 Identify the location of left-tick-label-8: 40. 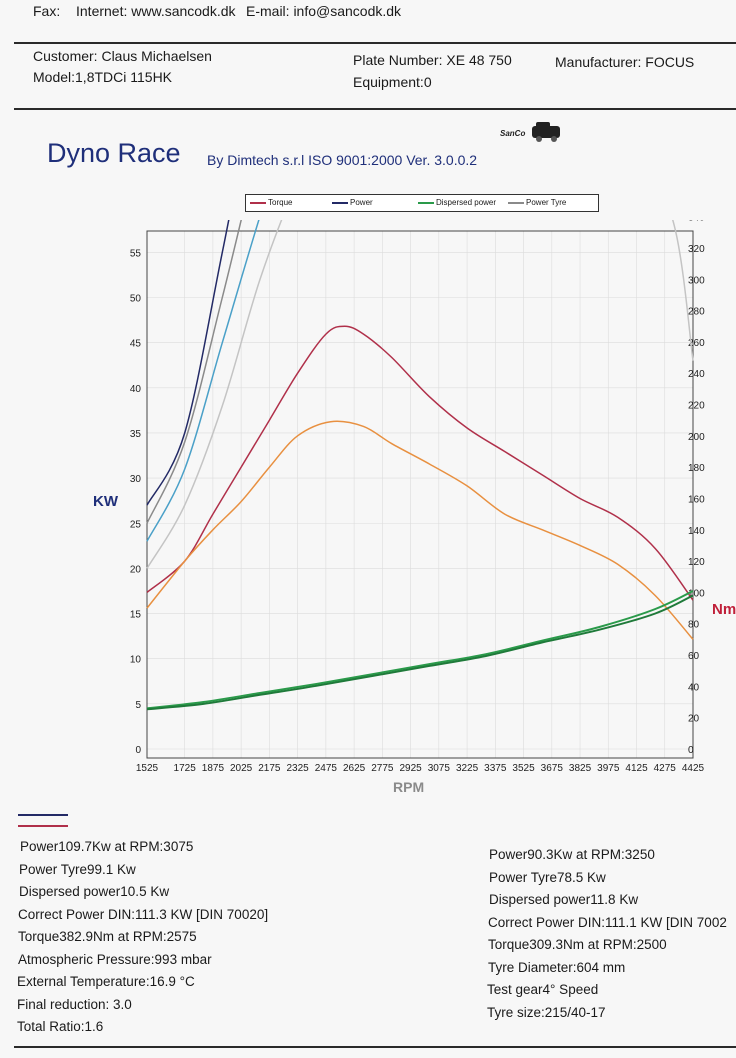
(136, 389).